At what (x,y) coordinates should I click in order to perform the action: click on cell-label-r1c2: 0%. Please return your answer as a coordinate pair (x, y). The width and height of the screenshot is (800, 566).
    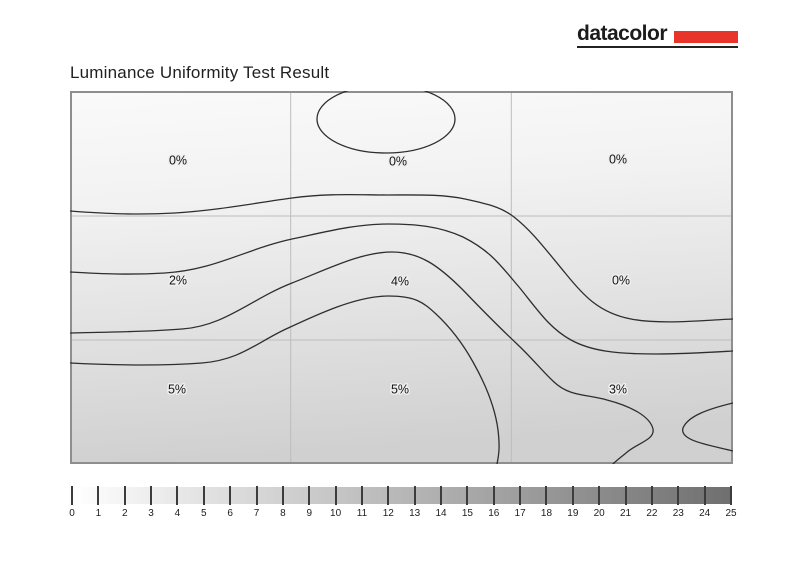
    Looking at the image, I should click on (621, 280).